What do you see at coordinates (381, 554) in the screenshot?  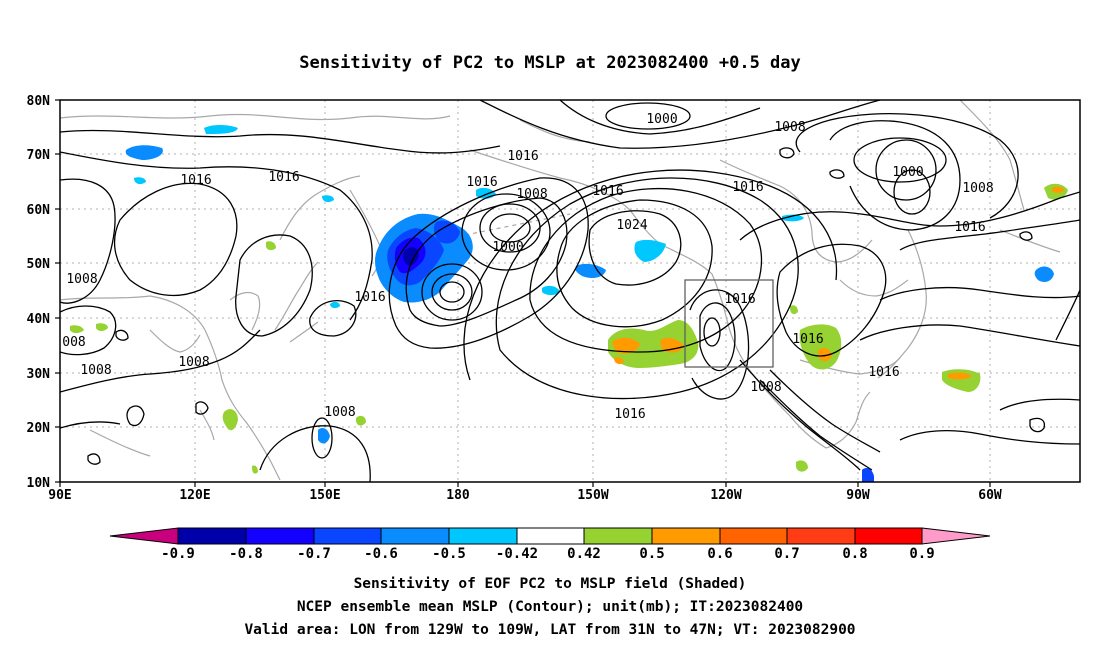 I see `colorbar-label: -0.6` at bounding box center [381, 554].